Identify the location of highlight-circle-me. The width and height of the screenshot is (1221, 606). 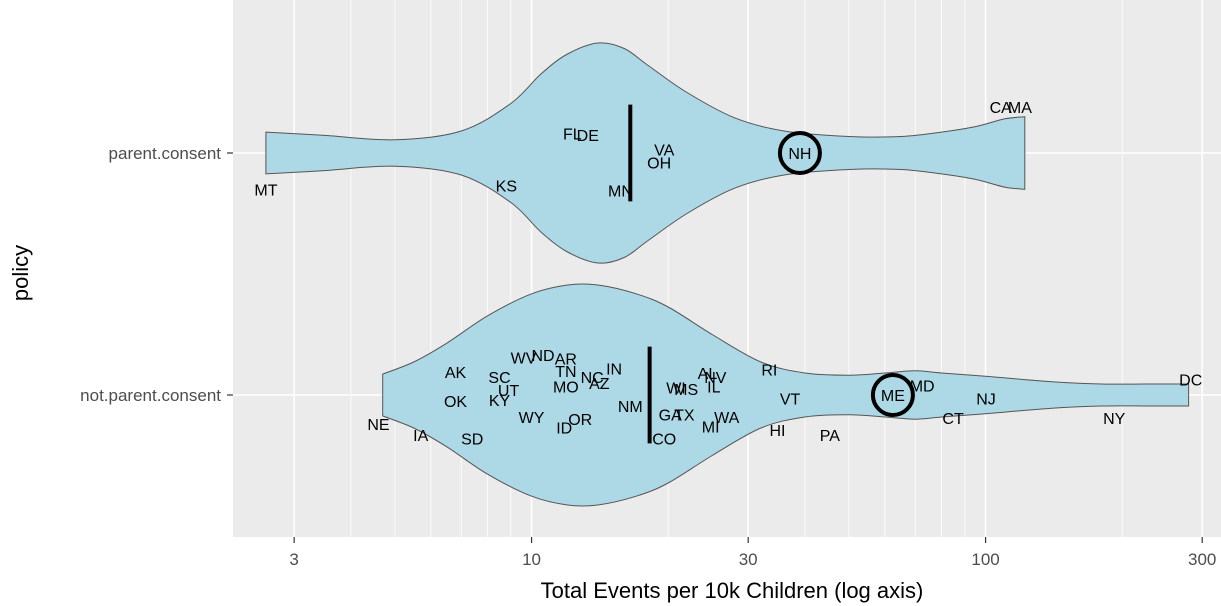
(892, 395).